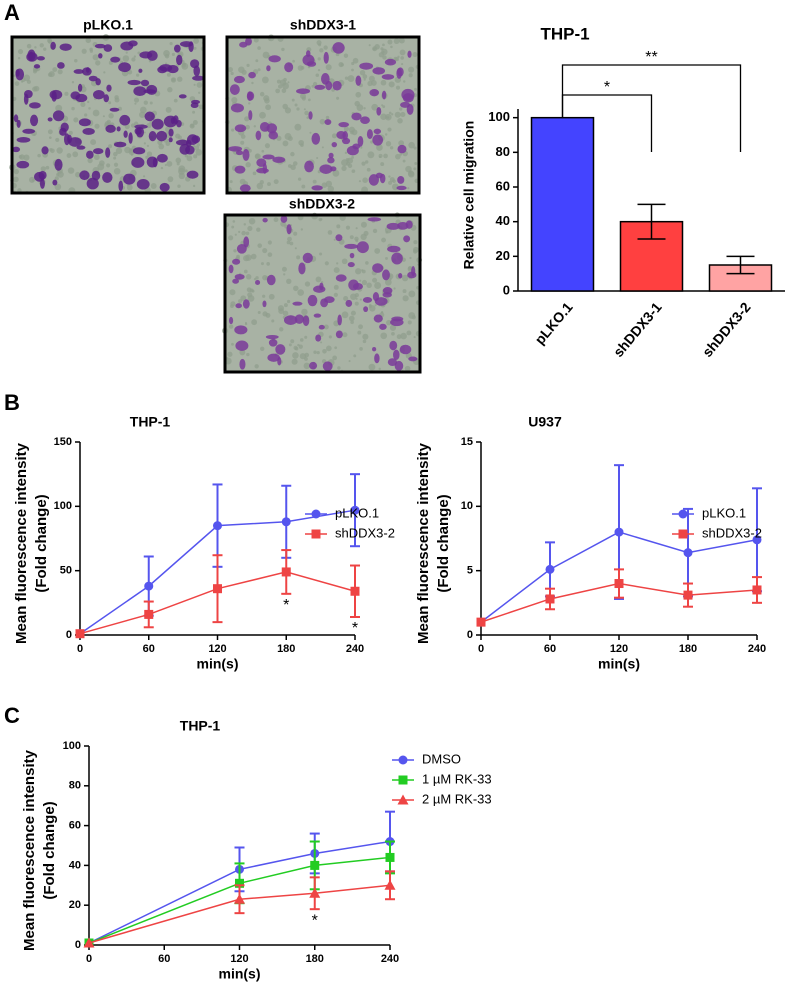 The width and height of the screenshot is (800, 995). What do you see at coordinates (78, 945) in the screenshot?
I see `y-tick-label: 0` at bounding box center [78, 945].